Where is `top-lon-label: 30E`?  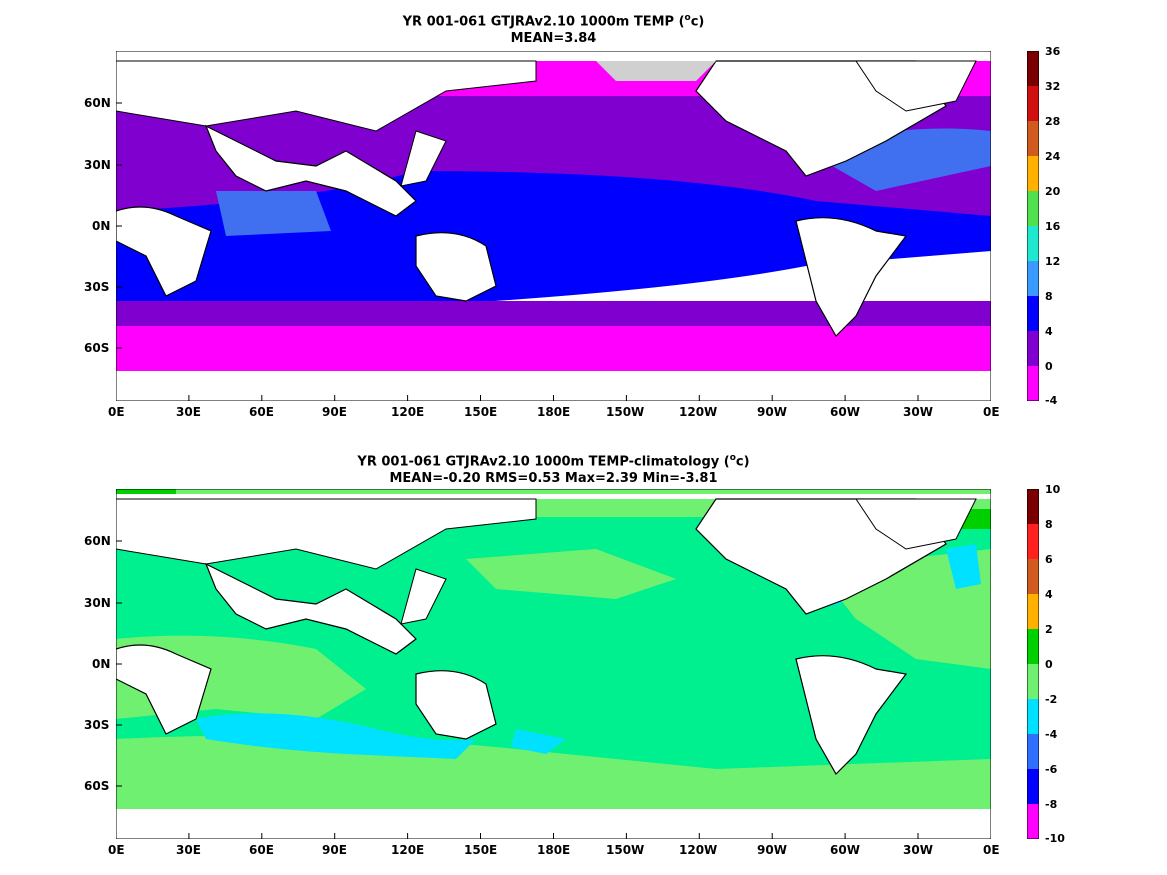 top-lon-label: 30E is located at coordinates (188, 412).